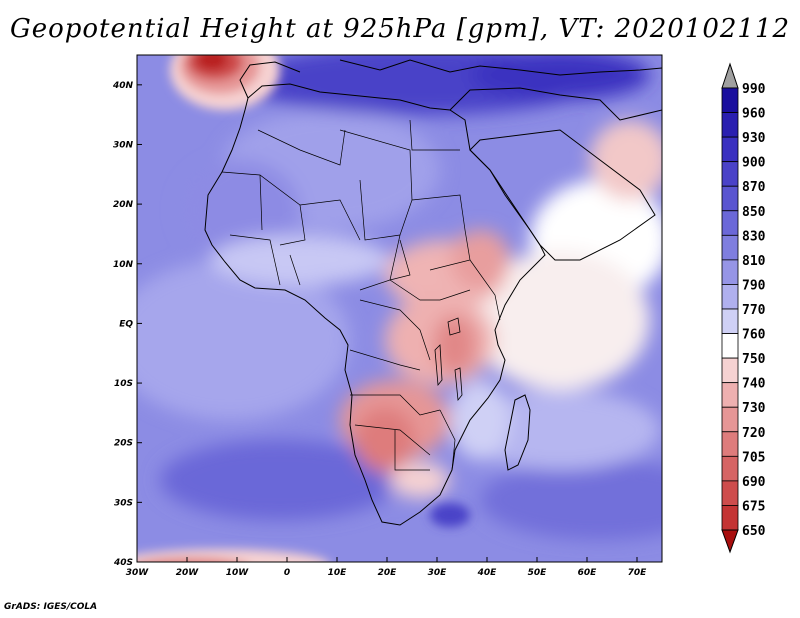 The image size is (800, 618). Describe the element at coordinates (338, 573) in the screenshot. I see `lon-tick-label: 10E` at that location.